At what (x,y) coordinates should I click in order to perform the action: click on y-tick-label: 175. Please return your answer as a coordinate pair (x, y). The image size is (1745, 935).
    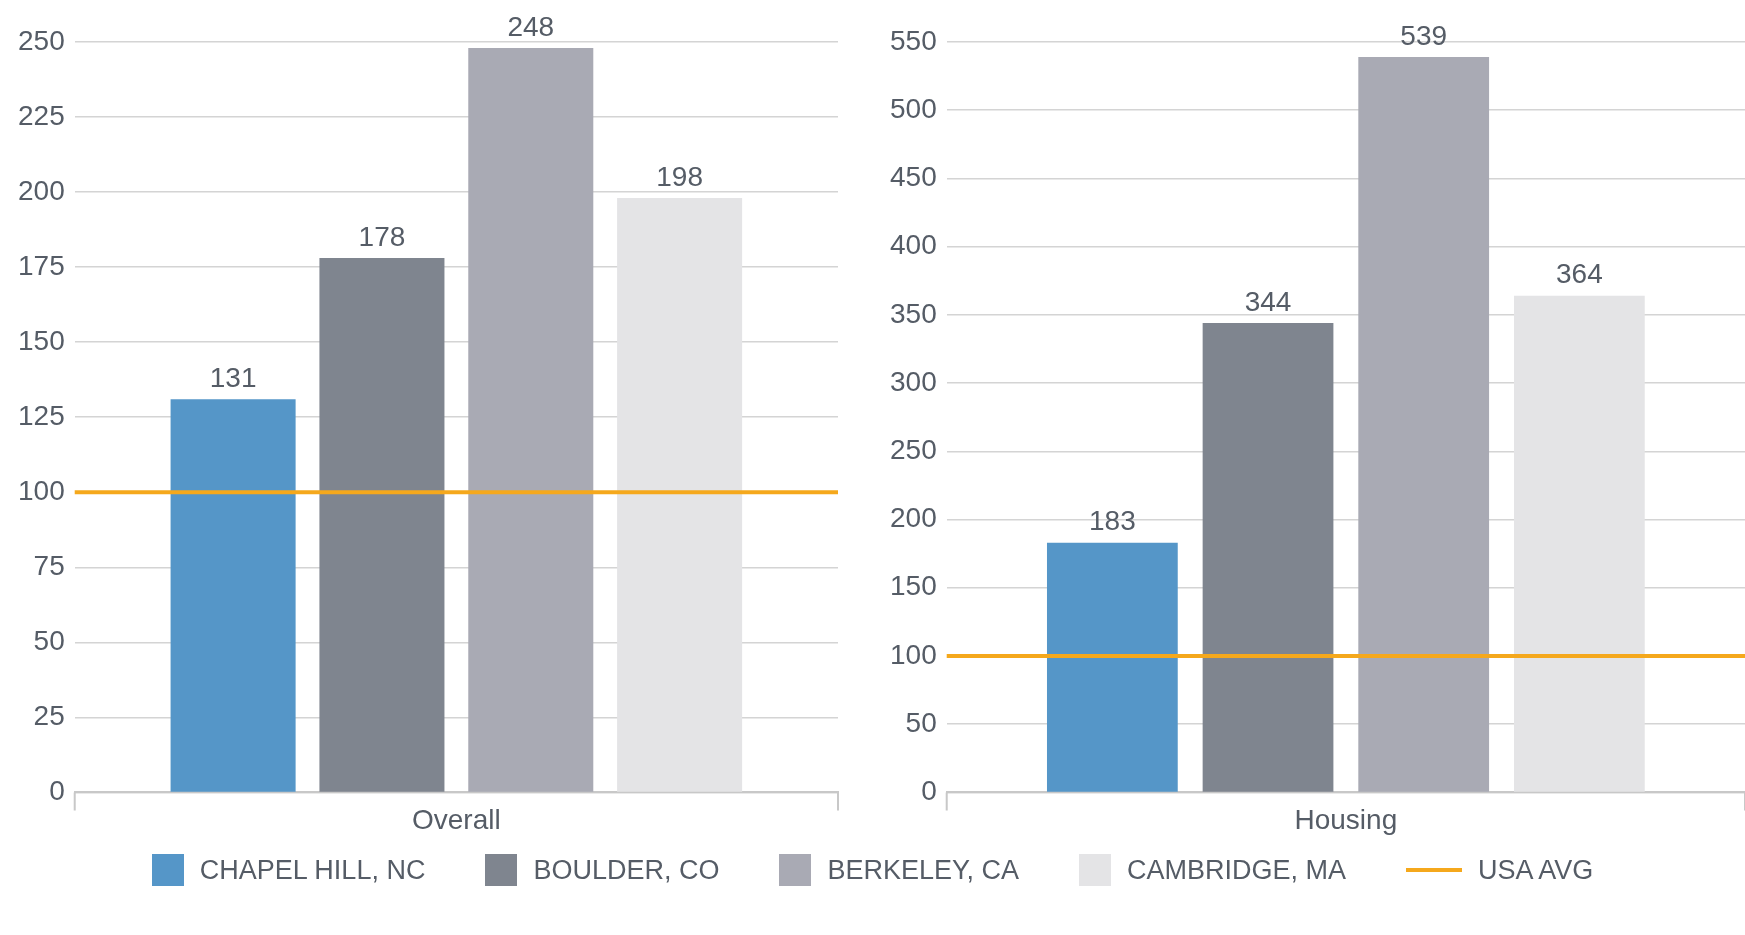
    Looking at the image, I should click on (41, 265).